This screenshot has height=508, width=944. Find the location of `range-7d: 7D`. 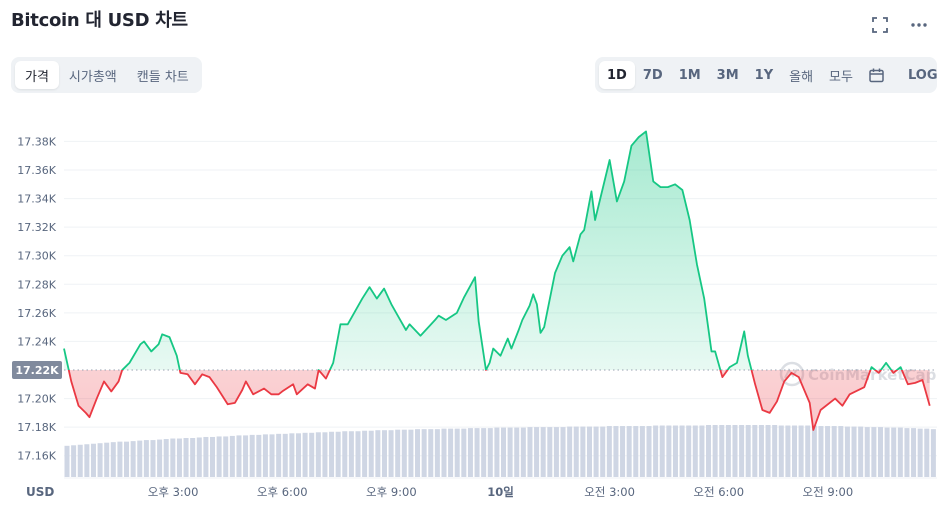

range-7d: 7D is located at coordinates (652, 75).